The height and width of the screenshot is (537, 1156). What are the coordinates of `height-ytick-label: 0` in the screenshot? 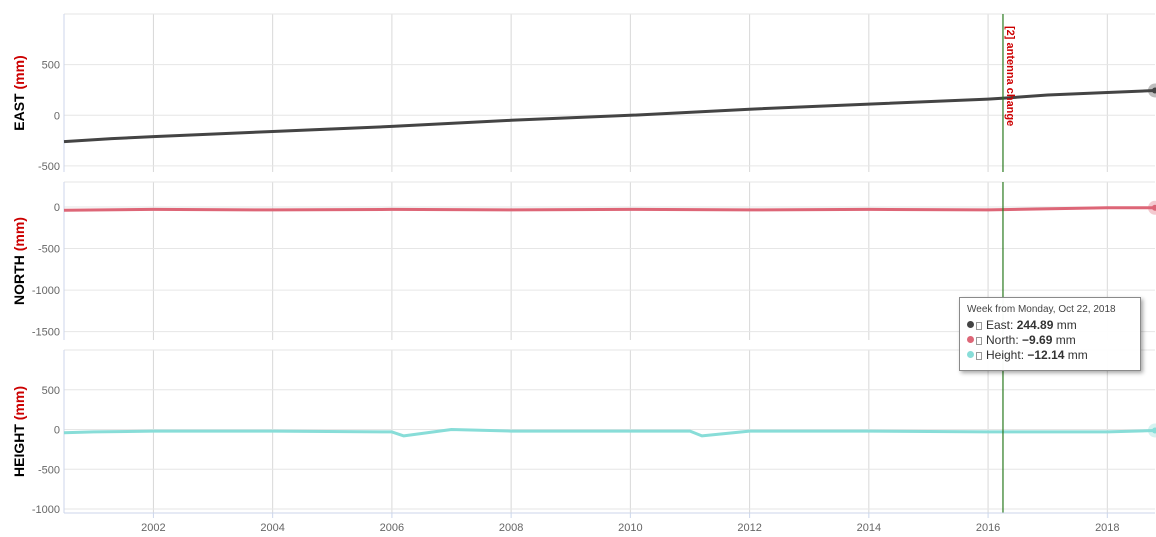 It's located at (57, 431).